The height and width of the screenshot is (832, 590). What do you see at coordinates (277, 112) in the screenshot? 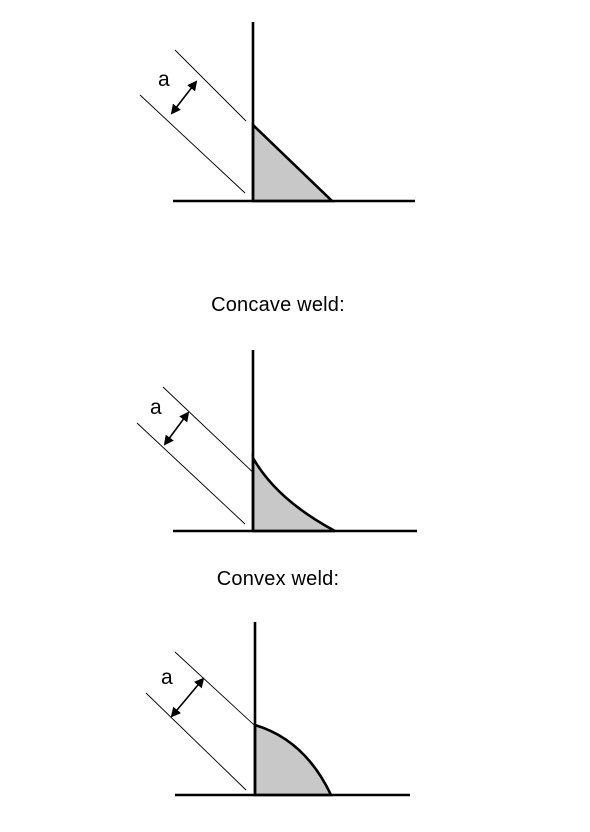
I see `flat-weld-diagram: a` at bounding box center [277, 112].